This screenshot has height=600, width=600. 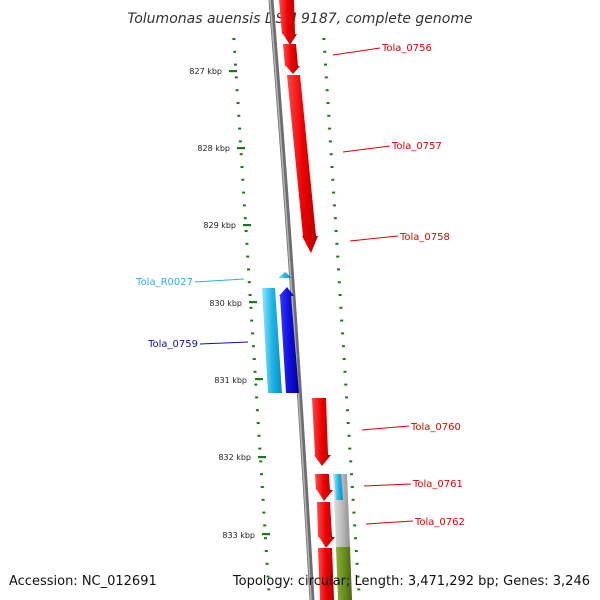 What do you see at coordinates (251, 314) in the screenshot?
I see `left-dotted-track` at bounding box center [251, 314].